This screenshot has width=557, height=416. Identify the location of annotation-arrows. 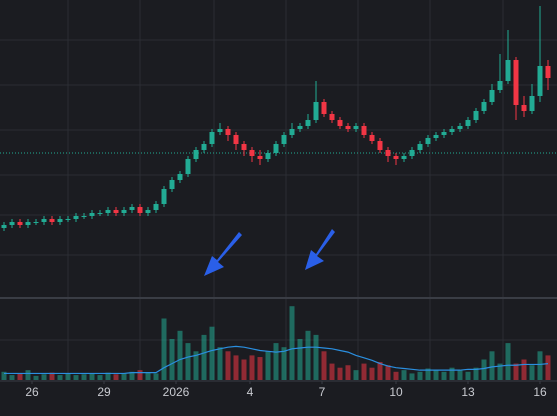
(269, 252).